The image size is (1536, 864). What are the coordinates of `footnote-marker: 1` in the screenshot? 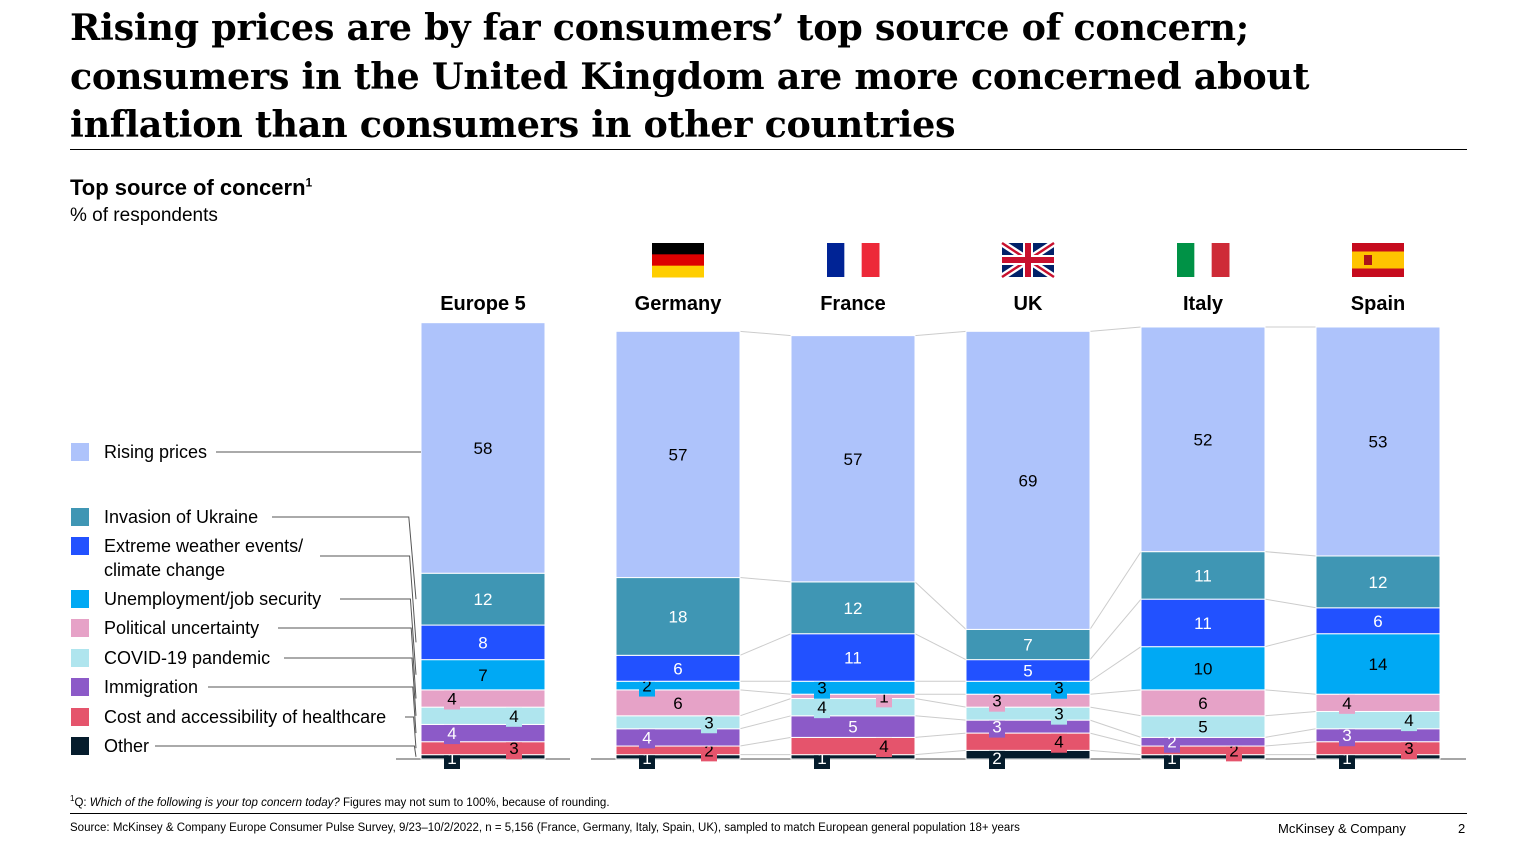 It's located at (72, 798).